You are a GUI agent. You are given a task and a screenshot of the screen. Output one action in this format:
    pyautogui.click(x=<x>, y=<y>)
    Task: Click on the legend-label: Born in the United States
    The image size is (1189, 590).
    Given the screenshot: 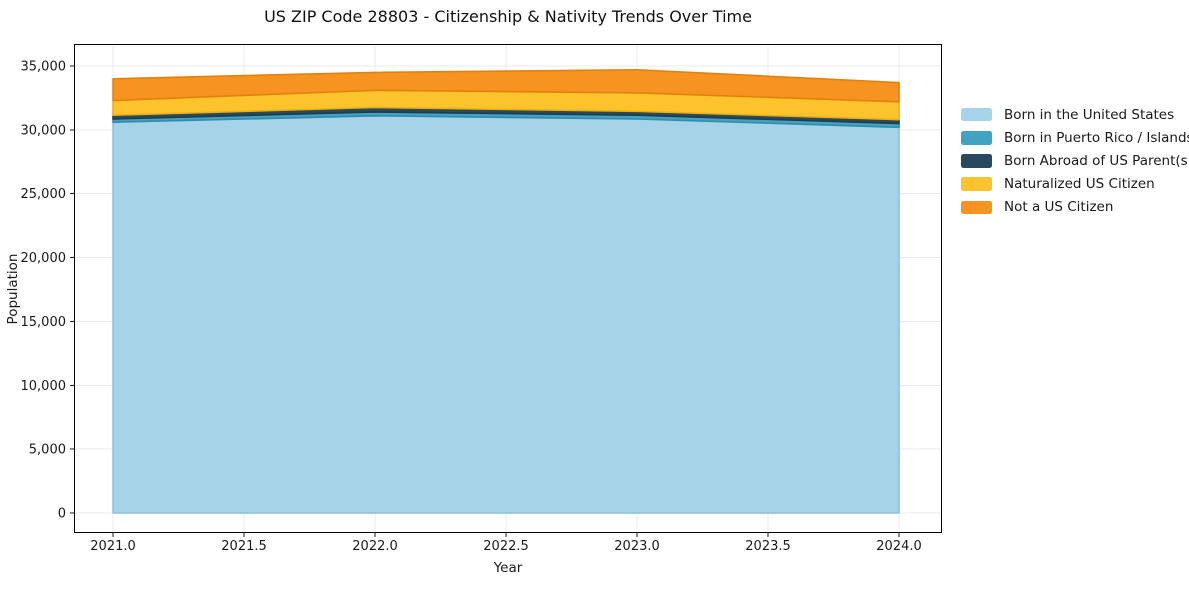 What is the action you would take?
    pyautogui.click(x=1089, y=114)
    